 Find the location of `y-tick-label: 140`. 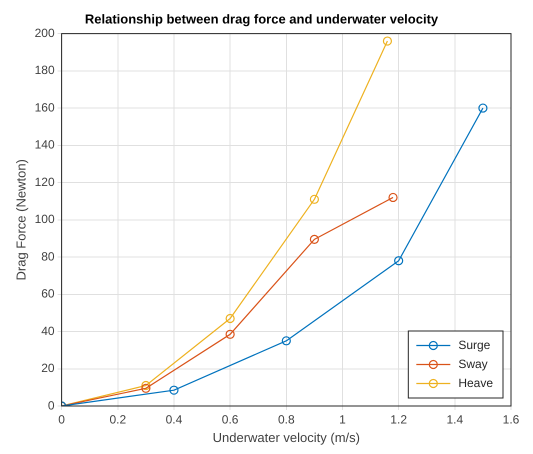

y-tick-label: 140 is located at coordinates (44, 145).